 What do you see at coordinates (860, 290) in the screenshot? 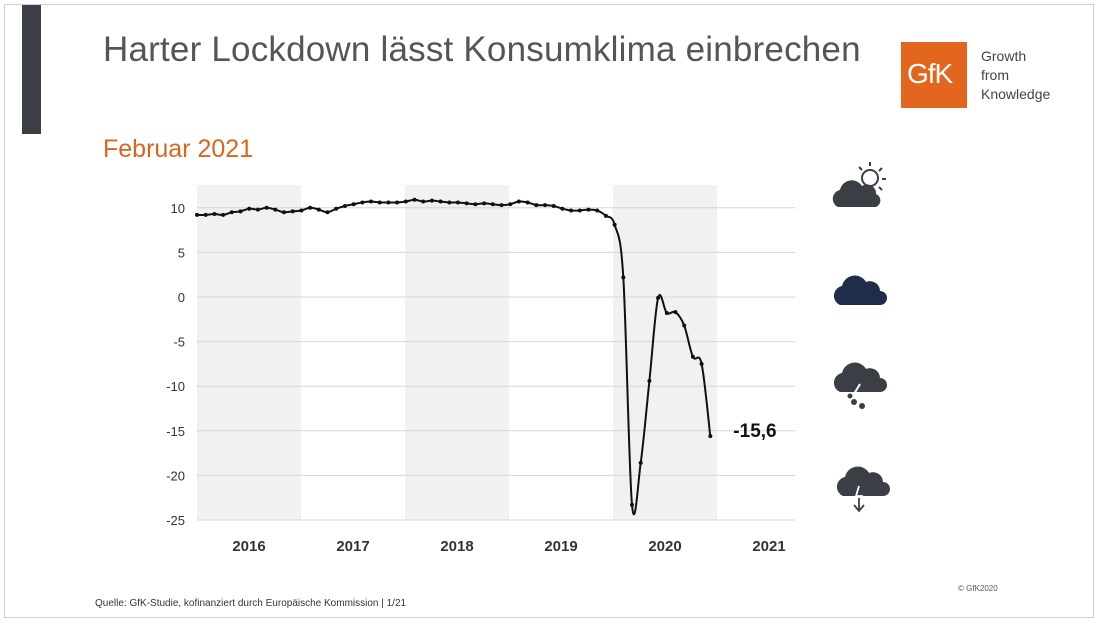
I see `cloud-icon` at bounding box center [860, 290].